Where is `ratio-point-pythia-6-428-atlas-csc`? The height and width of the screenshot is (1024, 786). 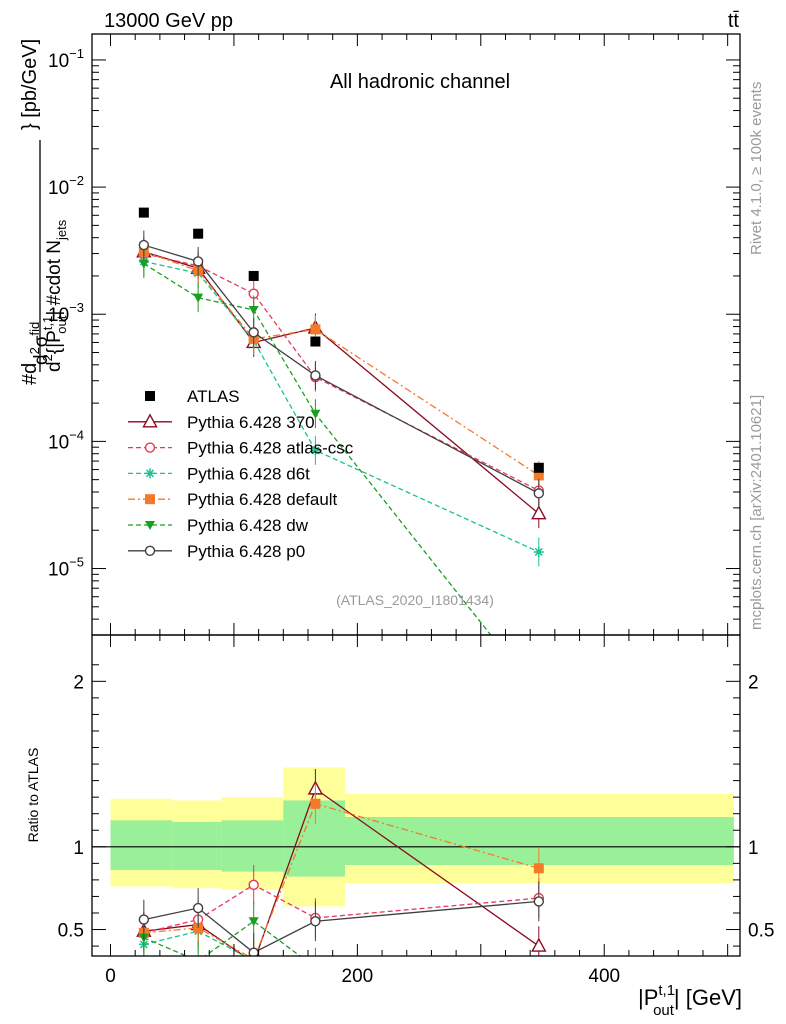 ratio-point-pythia-6-428-atlas-csc is located at coordinates (253, 885).